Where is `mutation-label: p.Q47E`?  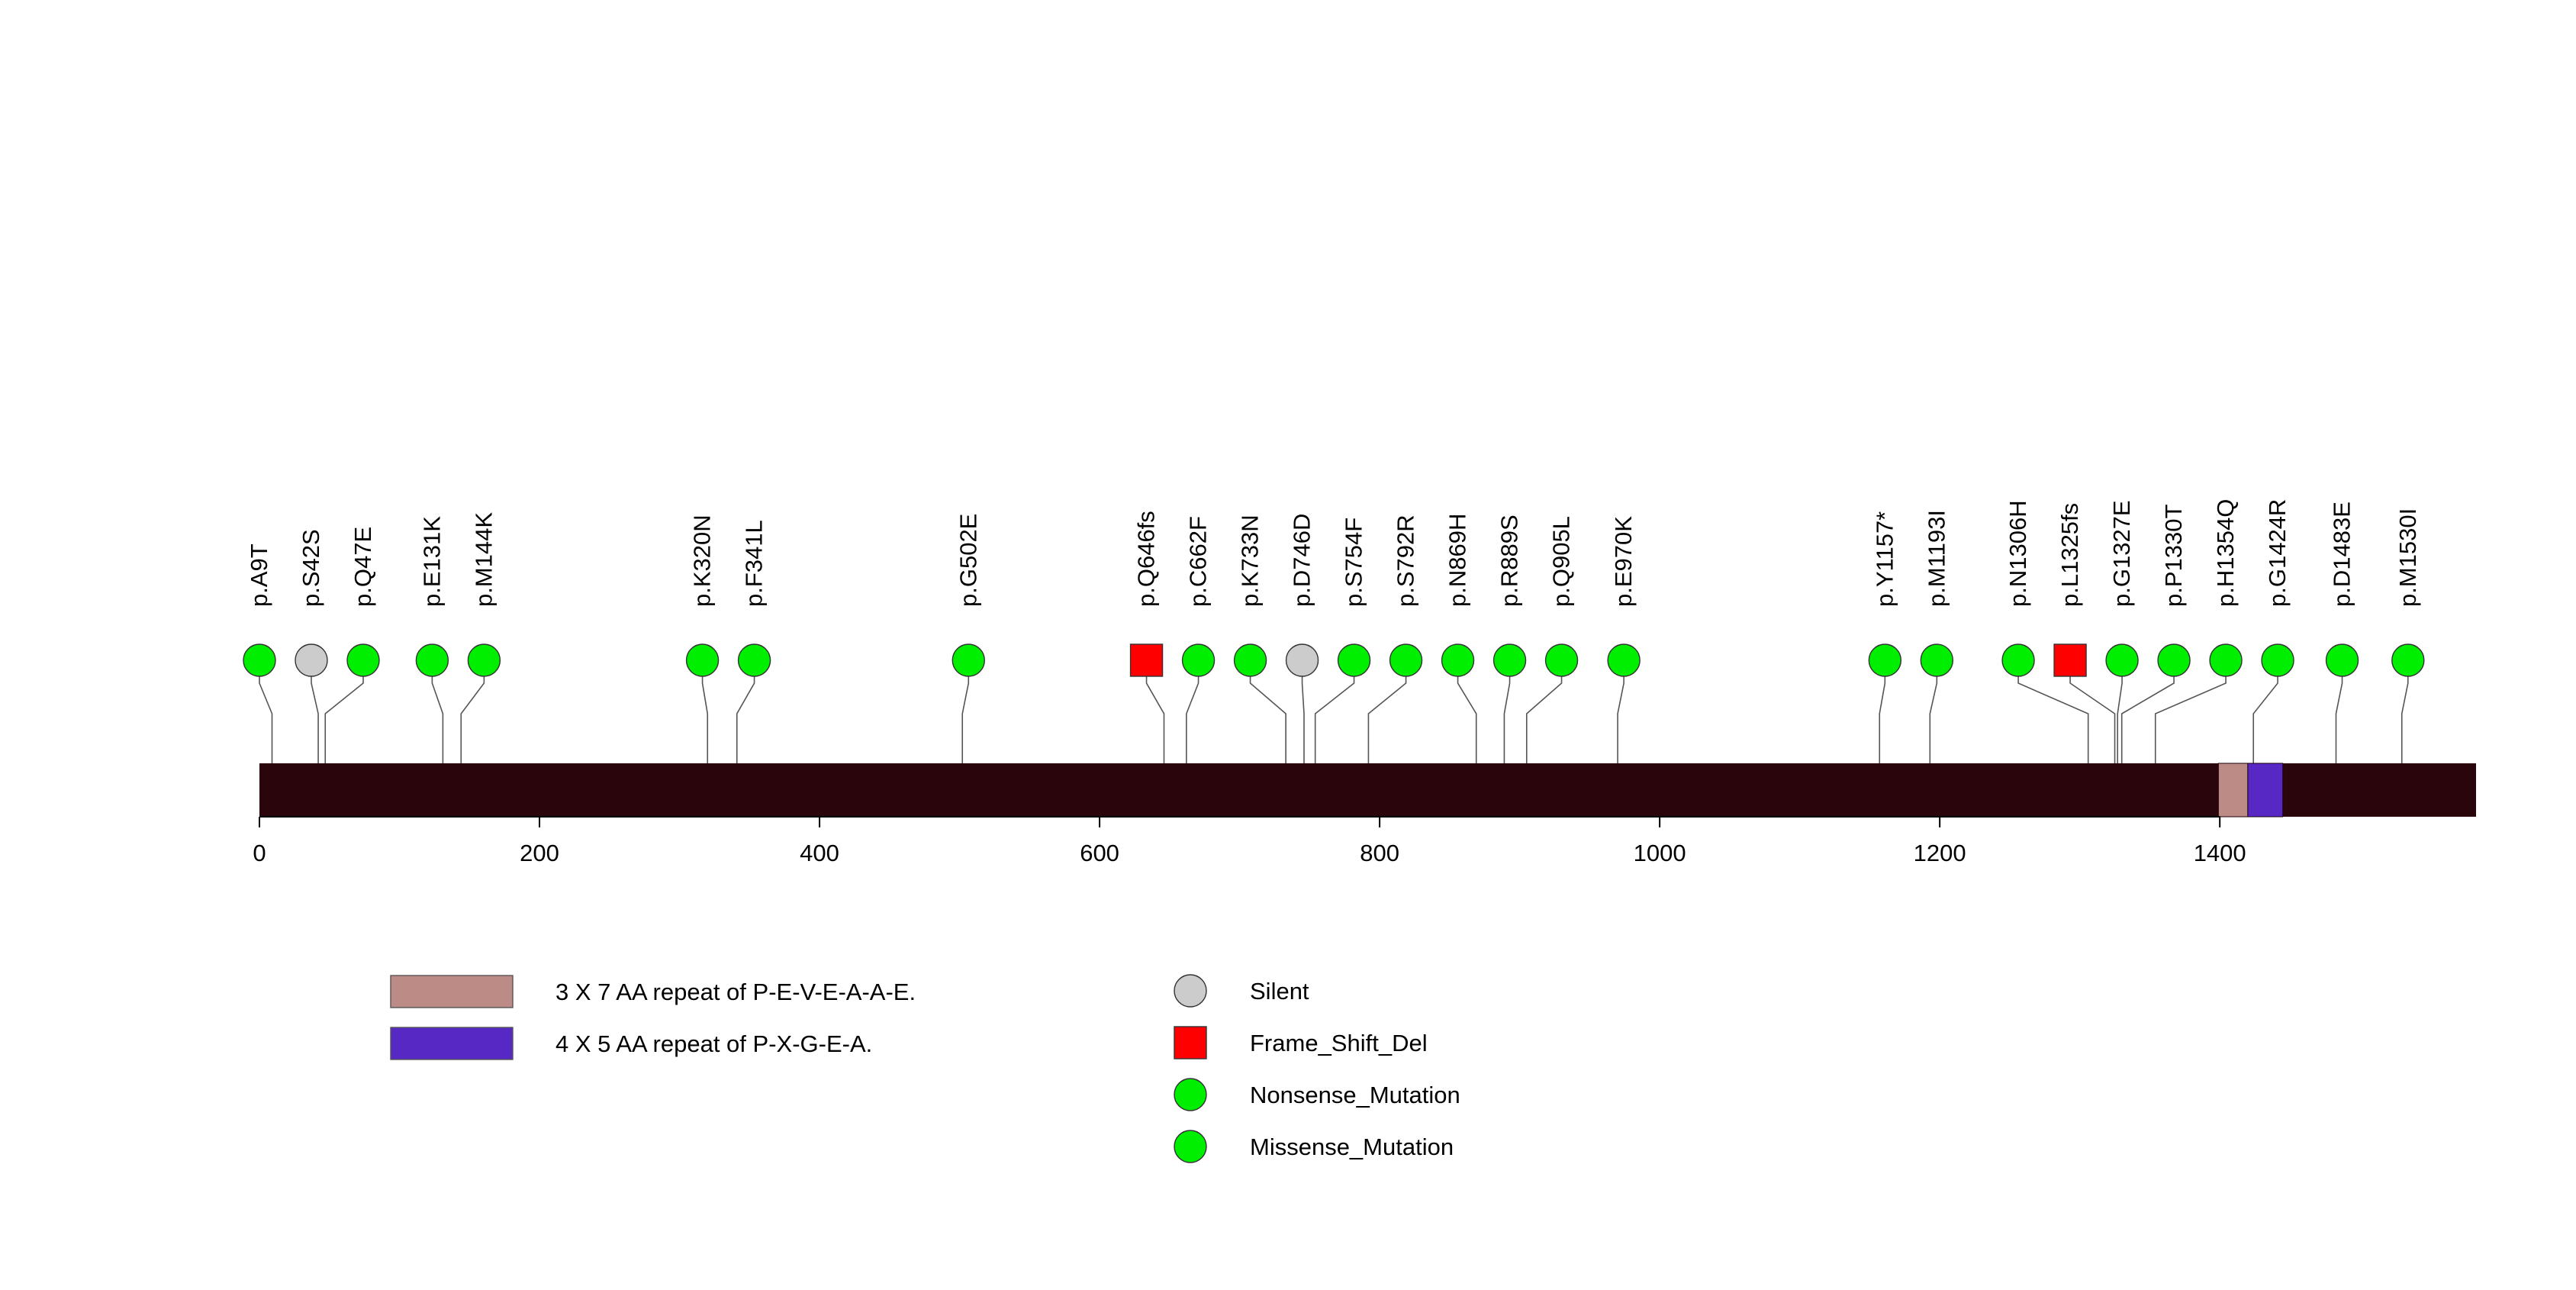 mutation-label: p.Q47E is located at coordinates (362, 567).